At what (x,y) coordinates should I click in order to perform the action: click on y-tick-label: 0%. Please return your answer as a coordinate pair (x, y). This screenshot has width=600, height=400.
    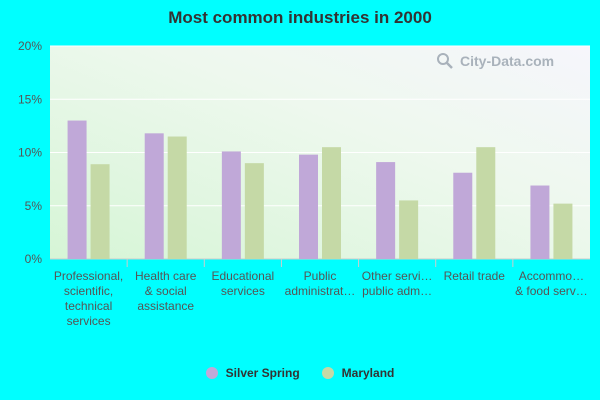
    Looking at the image, I should click on (34, 259).